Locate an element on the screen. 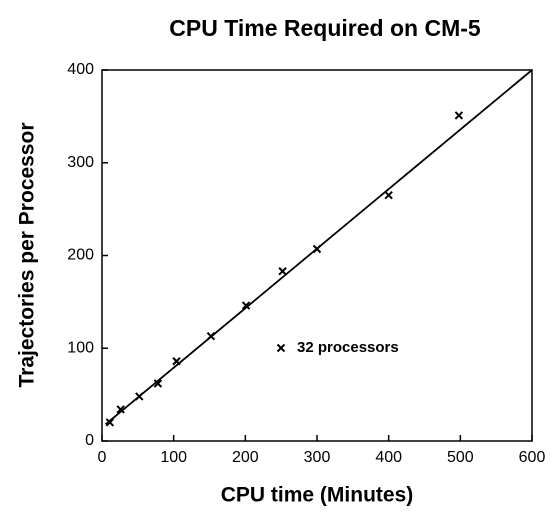 This screenshot has height=512, width=553. x-tick-label: 200 is located at coordinates (245, 457).